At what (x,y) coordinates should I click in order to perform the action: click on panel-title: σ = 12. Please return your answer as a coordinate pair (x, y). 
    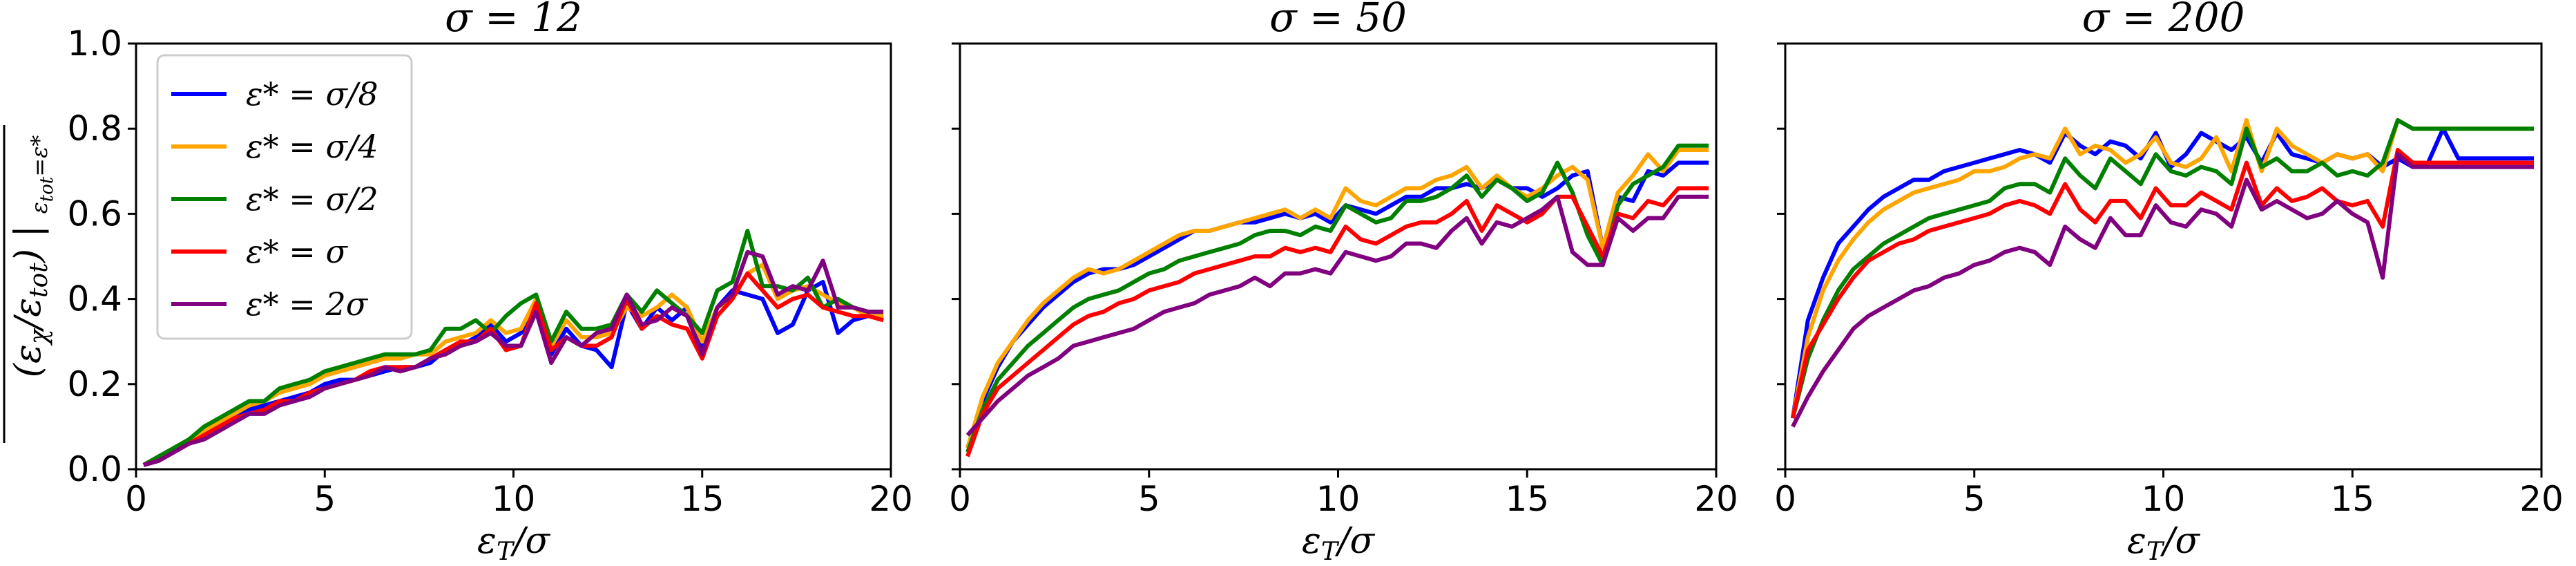
    Looking at the image, I should click on (513, 20).